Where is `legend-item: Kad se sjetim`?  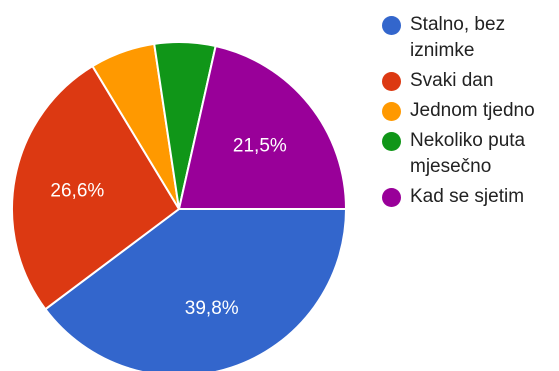
legend-item: Kad se sjetim is located at coordinates (470, 197).